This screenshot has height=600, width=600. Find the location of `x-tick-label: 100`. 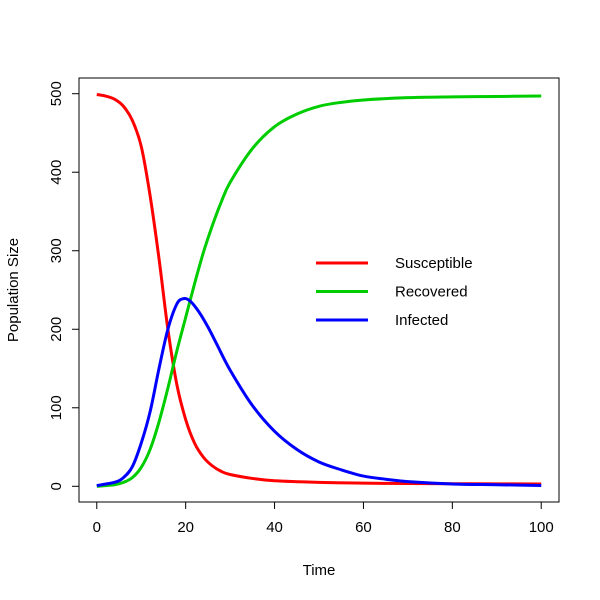

x-tick-label: 100 is located at coordinates (541, 527).